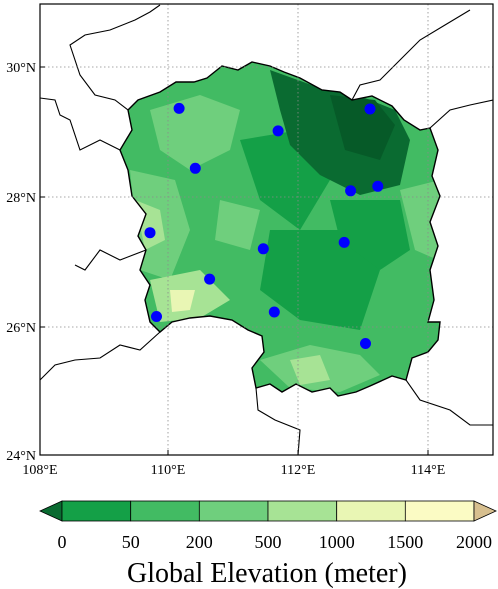  I want to click on lon-label-112e: 112°E, so click(298, 470).